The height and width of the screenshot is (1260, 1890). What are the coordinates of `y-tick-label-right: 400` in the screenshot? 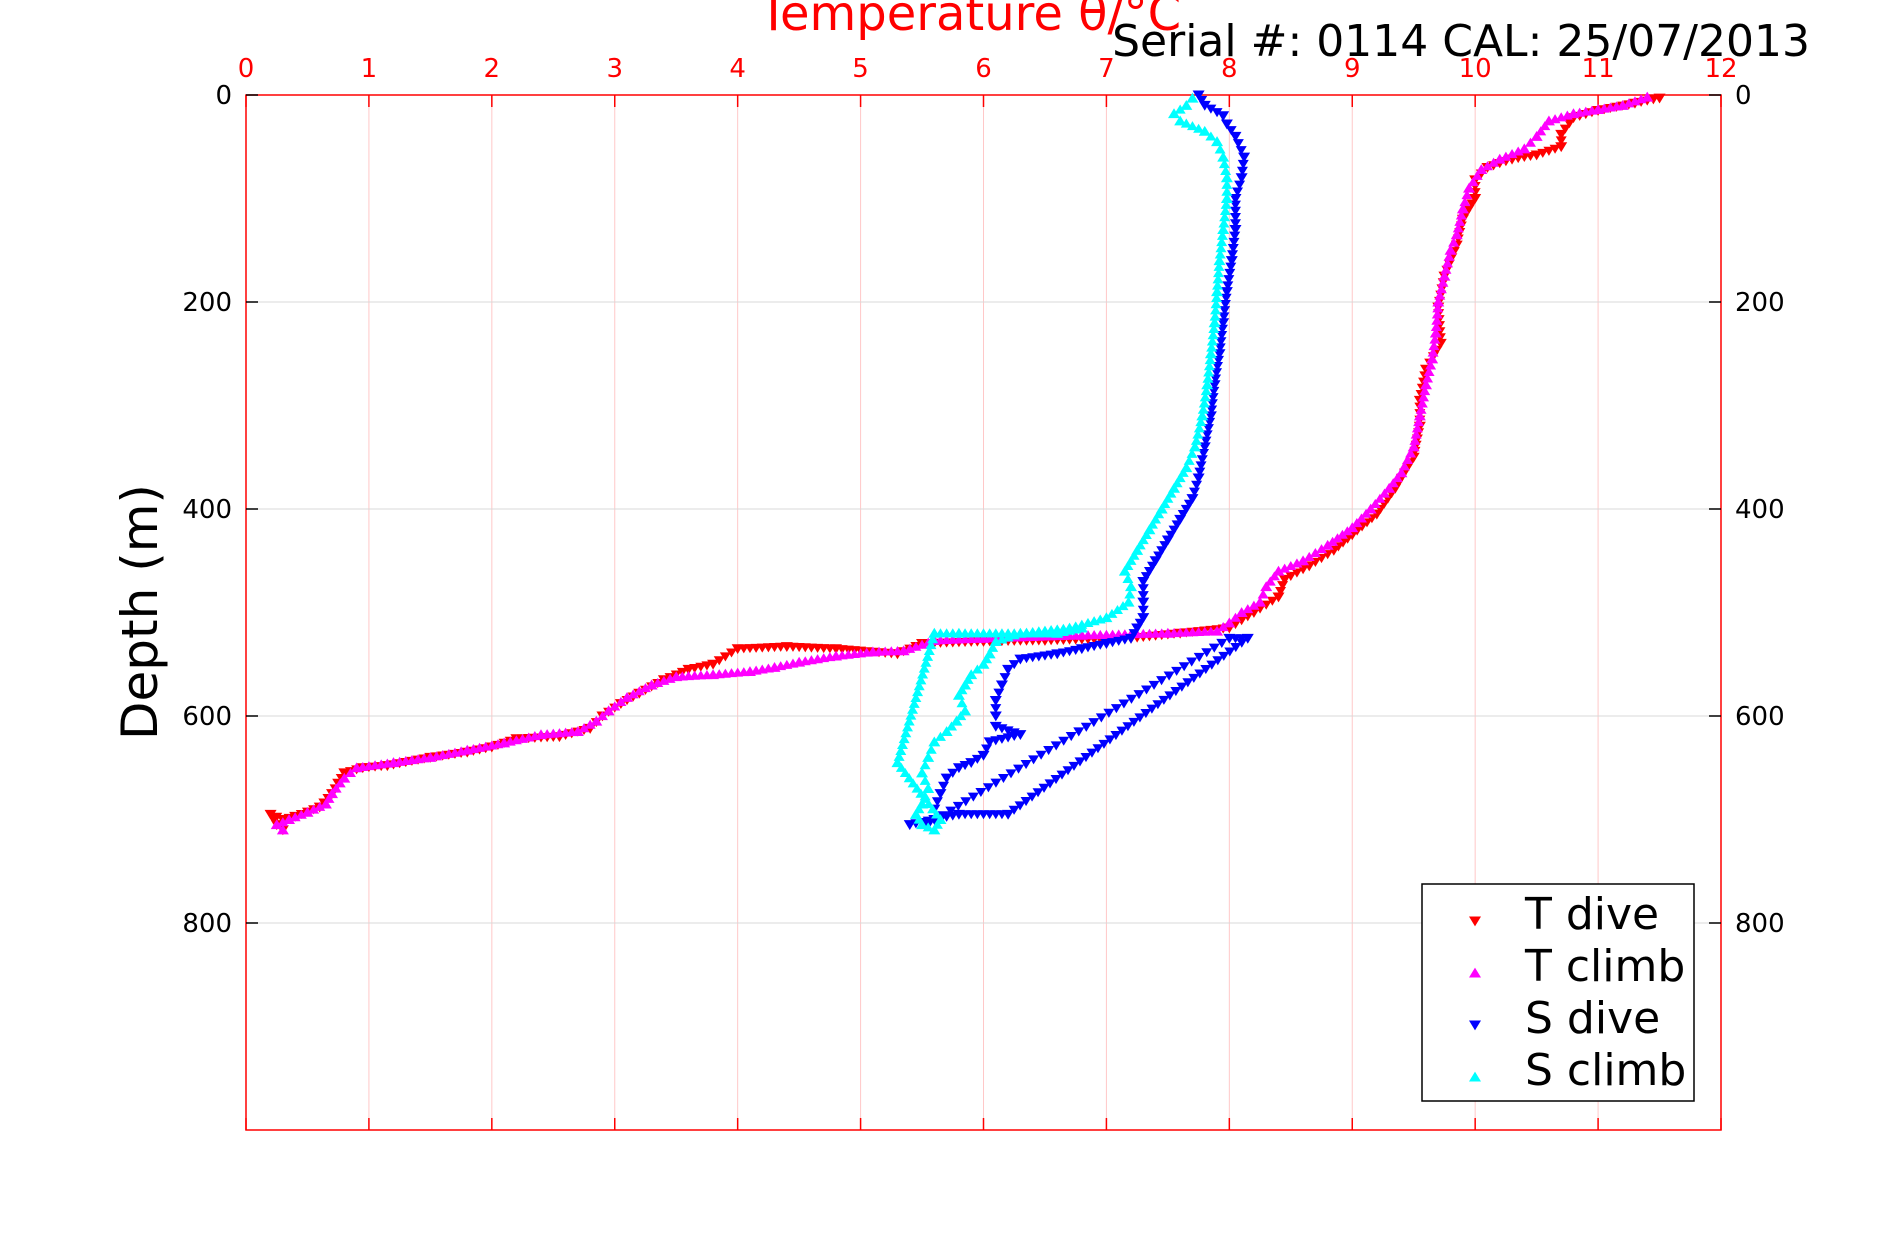 It's located at (1760, 510).